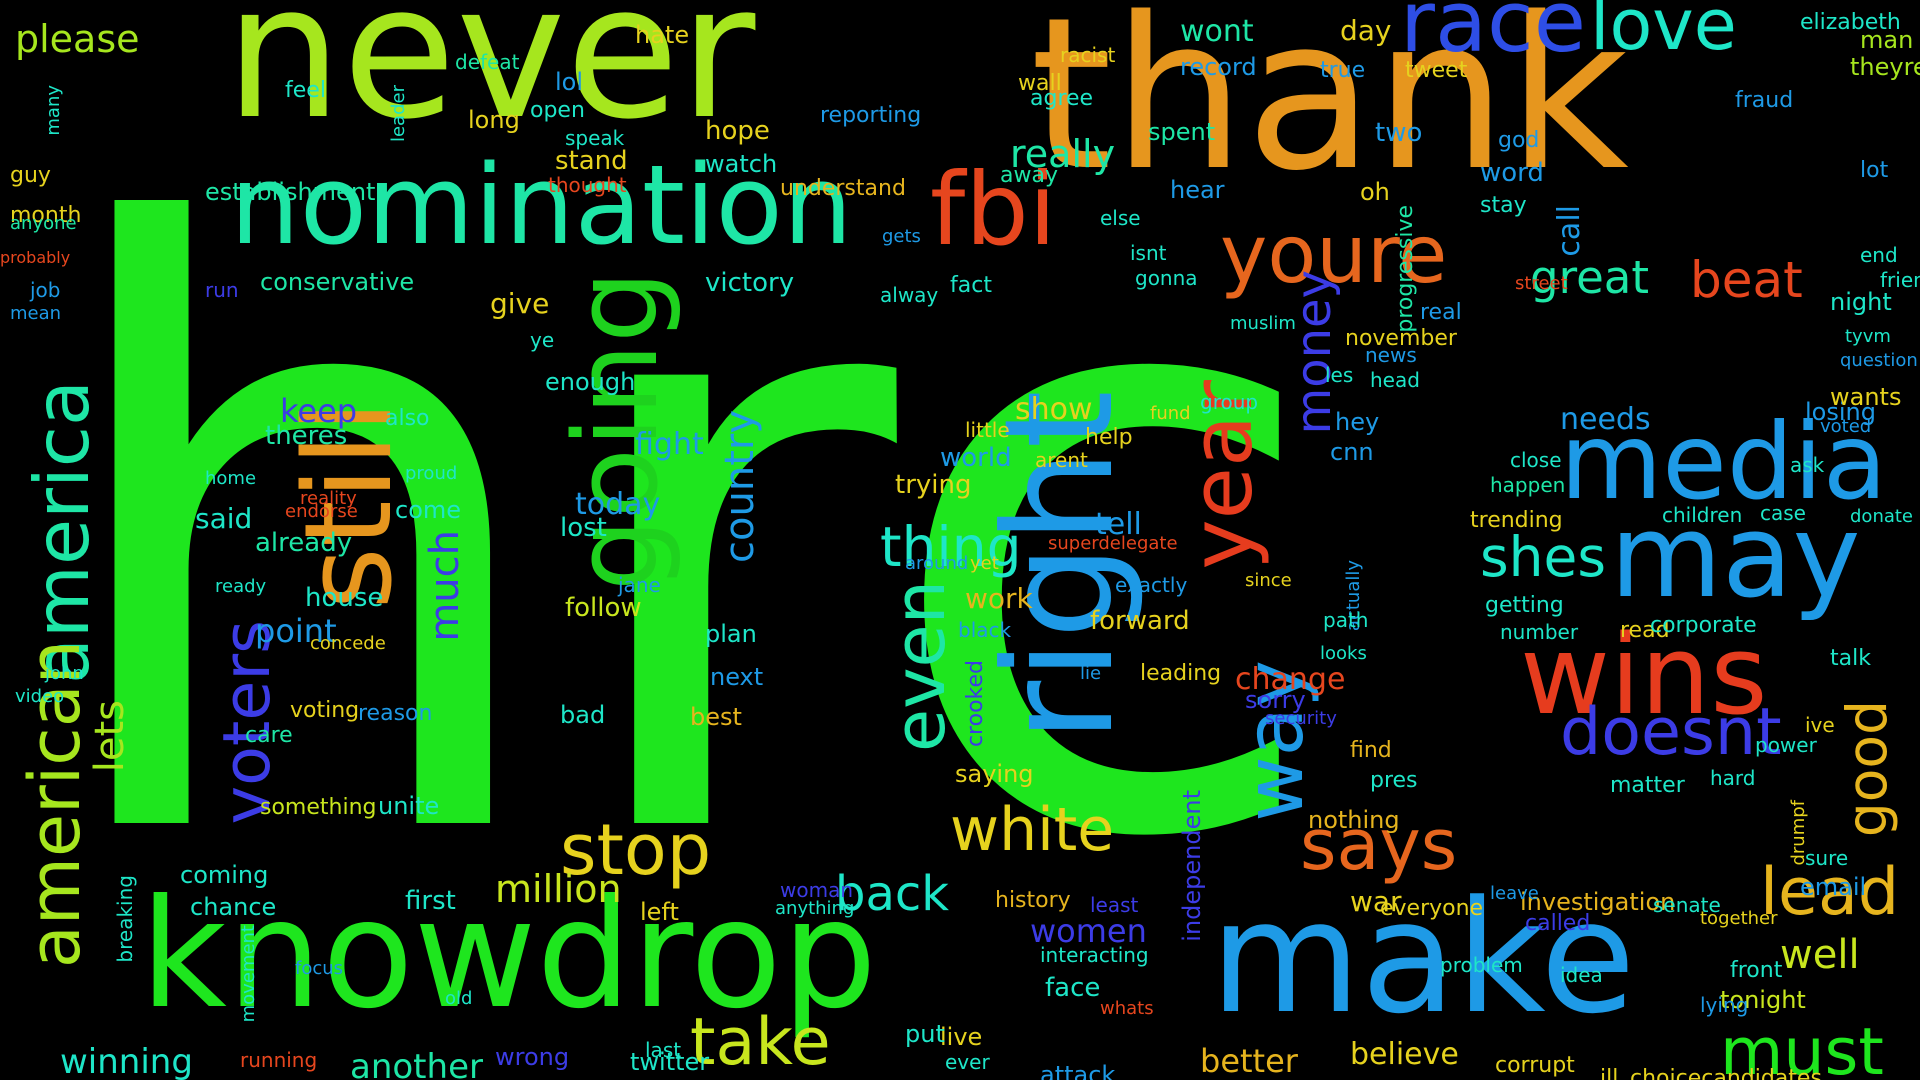 This screenshot has height=1080, width=1920. Describe the element at coordinates (1598, 902) in the screenshot. I see `cloud-word: investigation` at that location.